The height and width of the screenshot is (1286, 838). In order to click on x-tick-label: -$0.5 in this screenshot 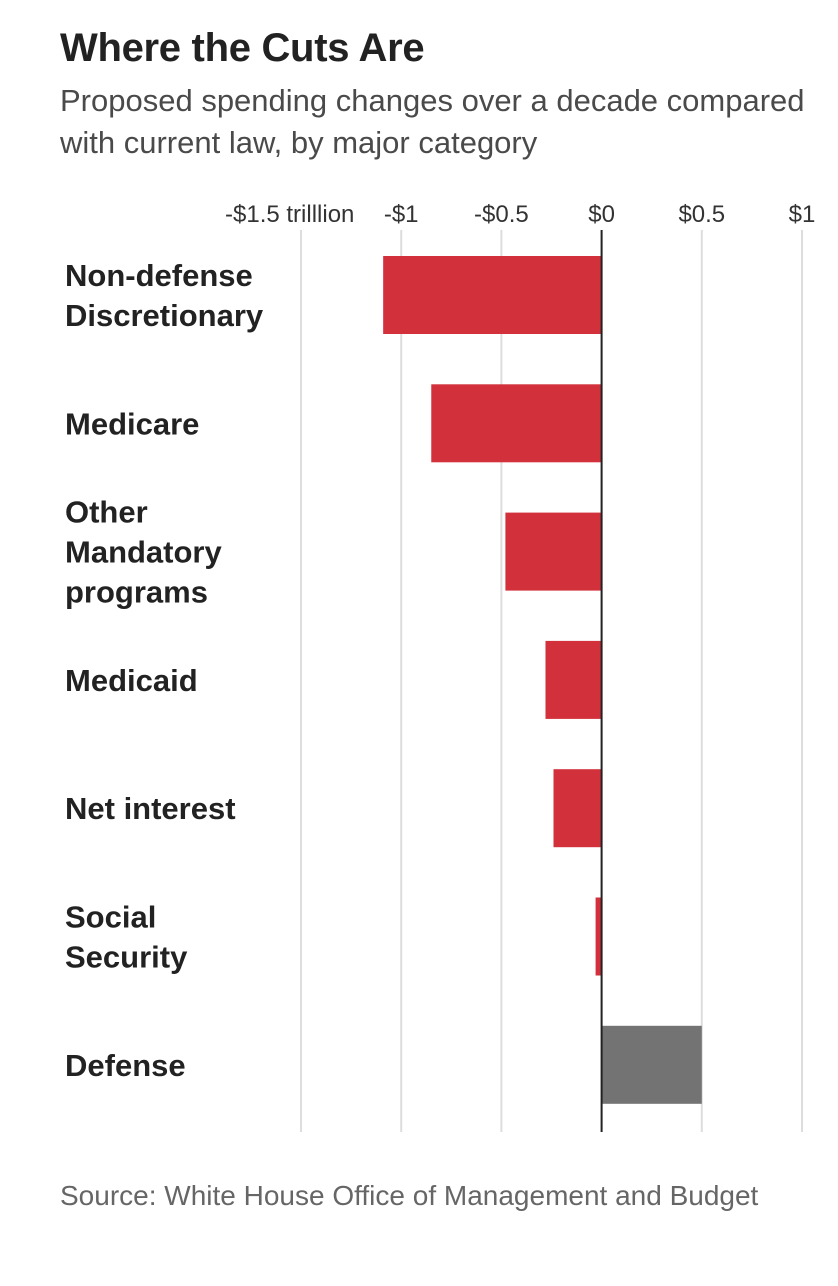, I will do `click(501, 214)`.